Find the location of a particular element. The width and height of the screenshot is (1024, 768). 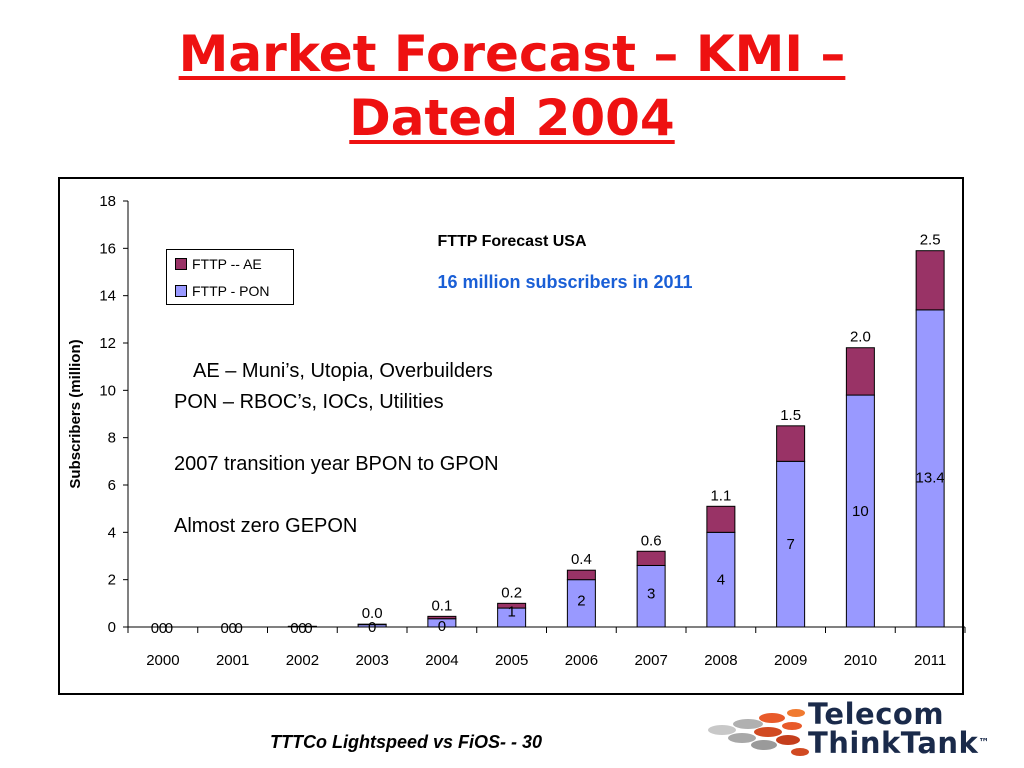

data-label-pon-2001: 0 is located at coordinates (224, 628).